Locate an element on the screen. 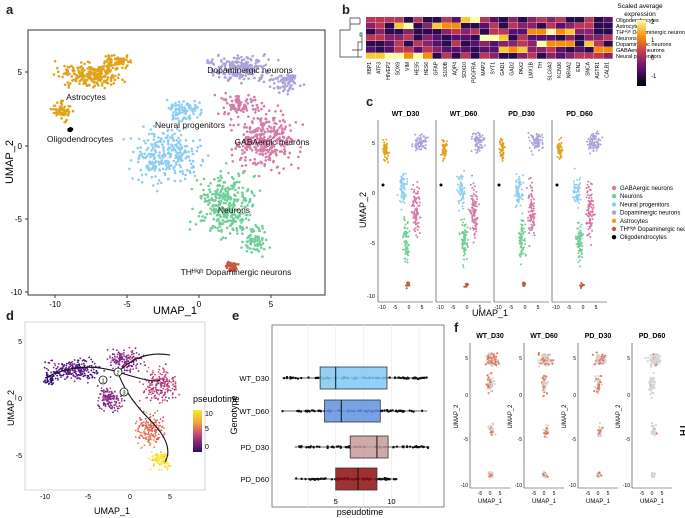 The image size is (685, 518). split-umap-ytick: -10 is located at coordinates (371, 297).